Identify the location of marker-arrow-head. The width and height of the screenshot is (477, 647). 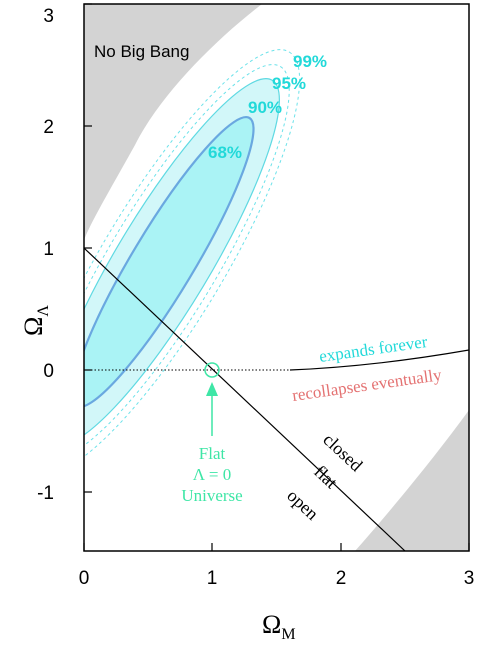
(212, 389).